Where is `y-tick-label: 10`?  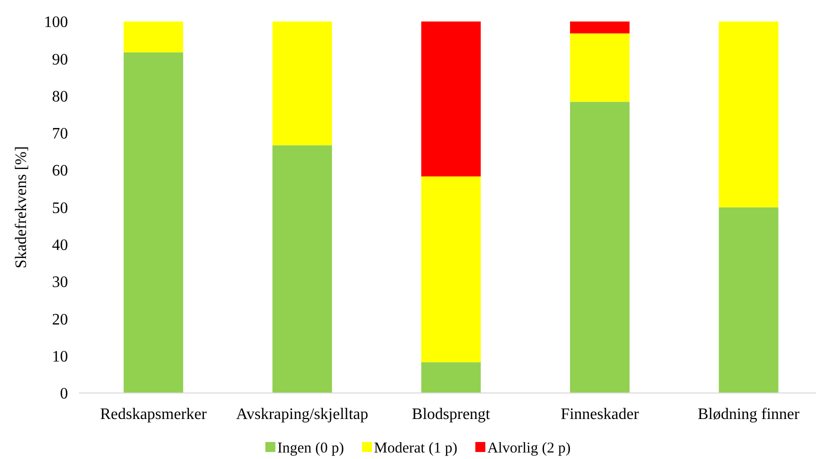
y-tick-label: 10 is located at coordinates (60, 357).